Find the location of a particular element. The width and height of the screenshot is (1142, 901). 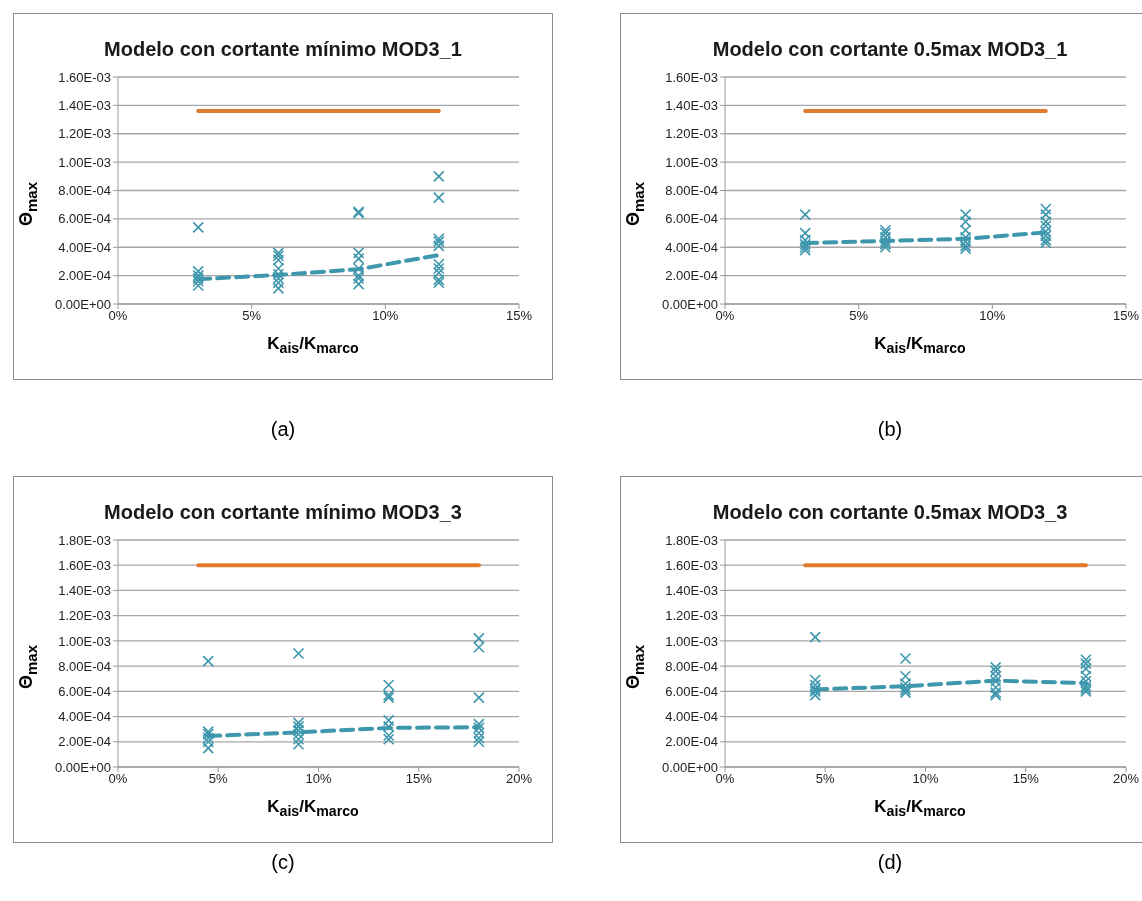

y-tick-label: 1.40E-03 is located at coordinates (691, 591).